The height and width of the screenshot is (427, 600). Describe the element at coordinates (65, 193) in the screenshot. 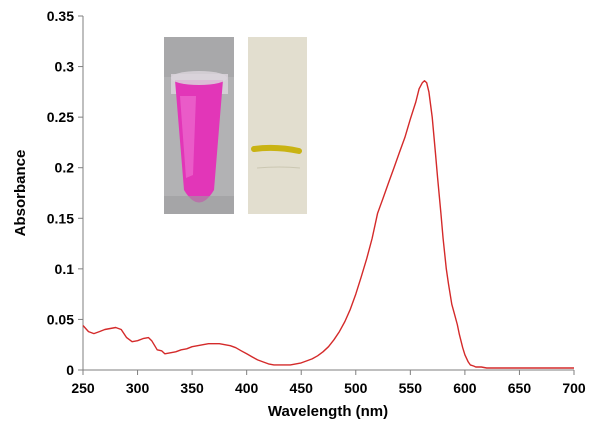

I see `y-ticks: 0 0.05 0.1 0.15 0.2 0.25 0.3 0.35` at that location.